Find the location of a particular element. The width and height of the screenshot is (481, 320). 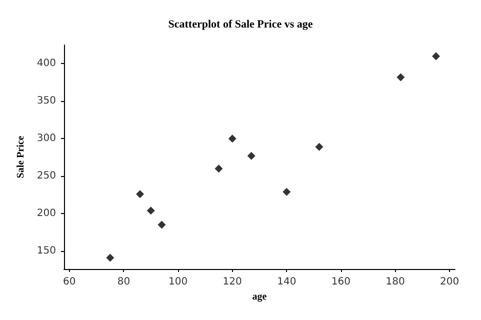

y-tick-label: 250 is located at coordinates (46, 176).